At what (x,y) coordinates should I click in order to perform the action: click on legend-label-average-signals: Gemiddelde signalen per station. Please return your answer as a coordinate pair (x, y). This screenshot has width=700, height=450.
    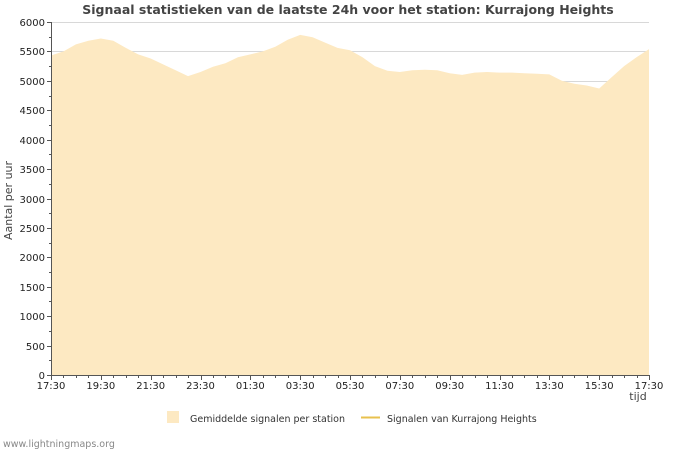
    Looking at the image, I should click on (267, 419).